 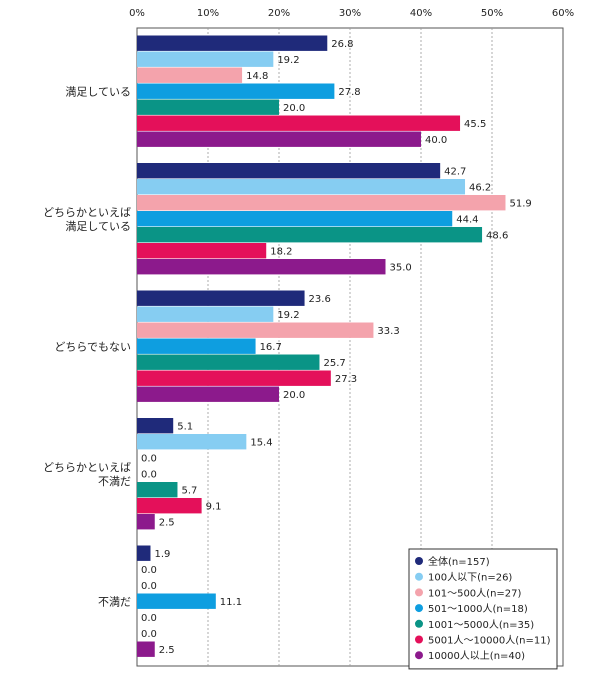 I want to click on x-tick-label: 20%, so click(x=279, y=13).